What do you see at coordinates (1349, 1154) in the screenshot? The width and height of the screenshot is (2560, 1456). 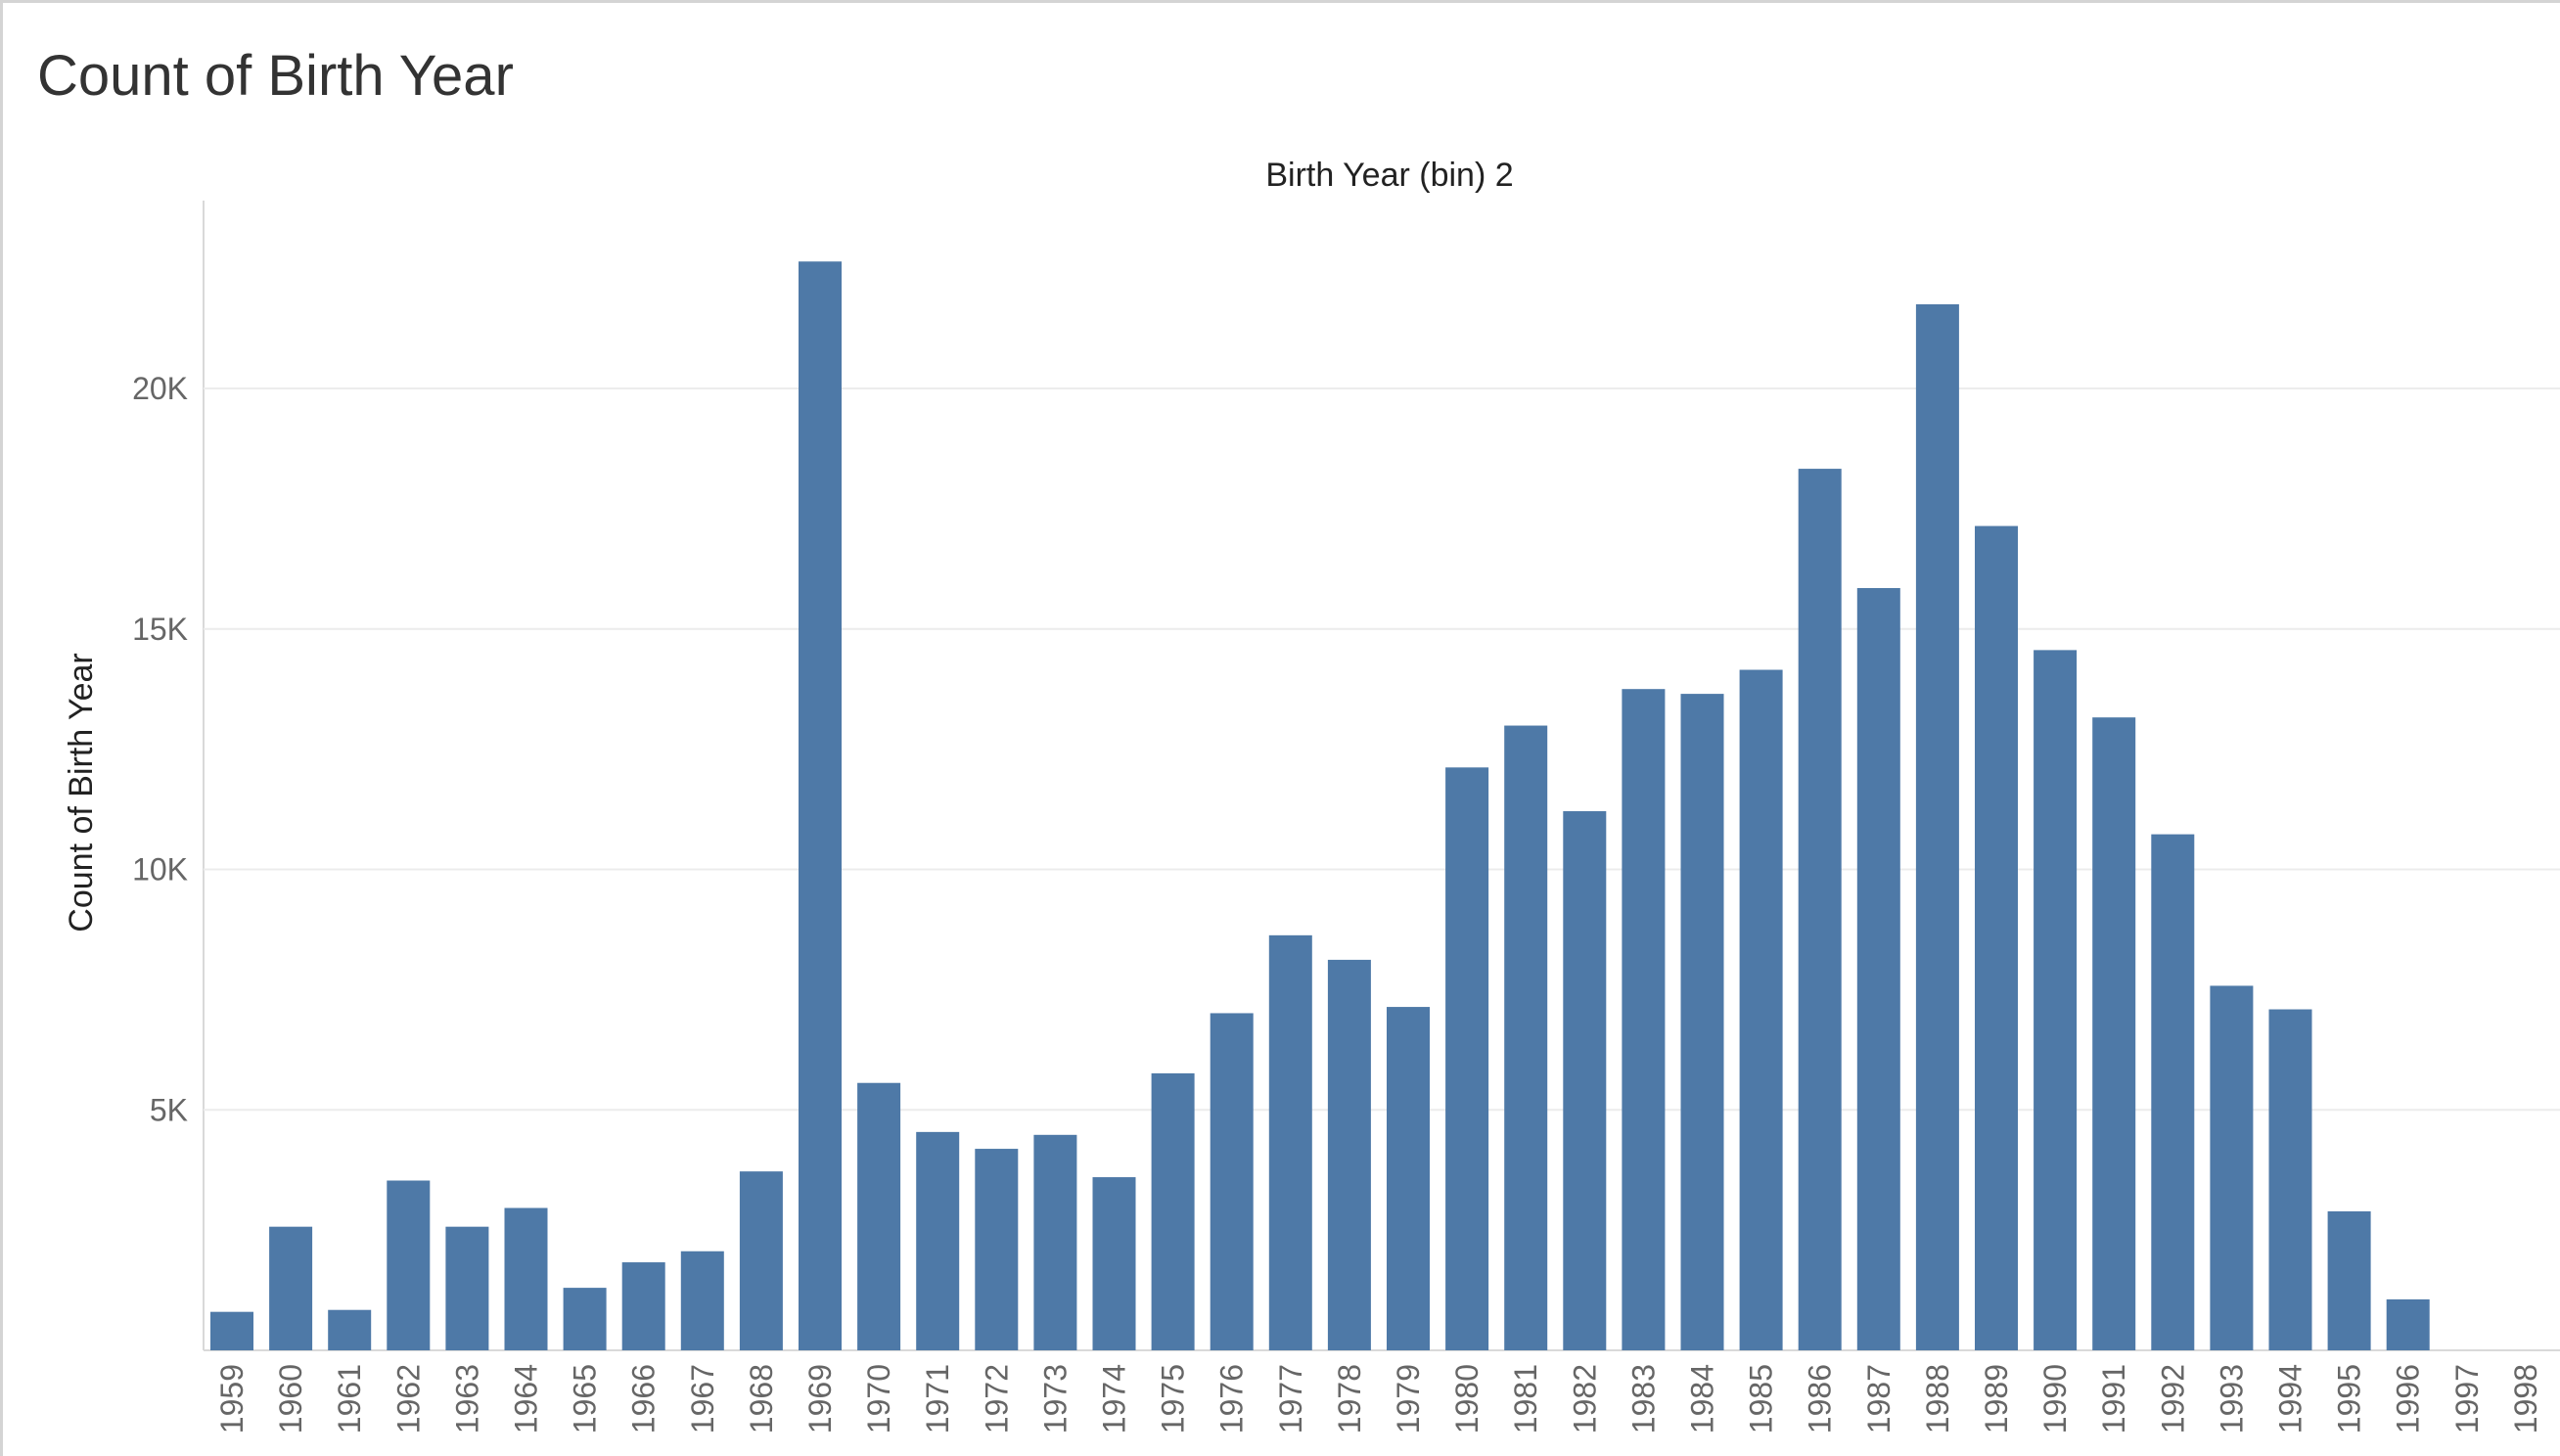 I see `bar-1978` at bounding box center [1349, 1154].